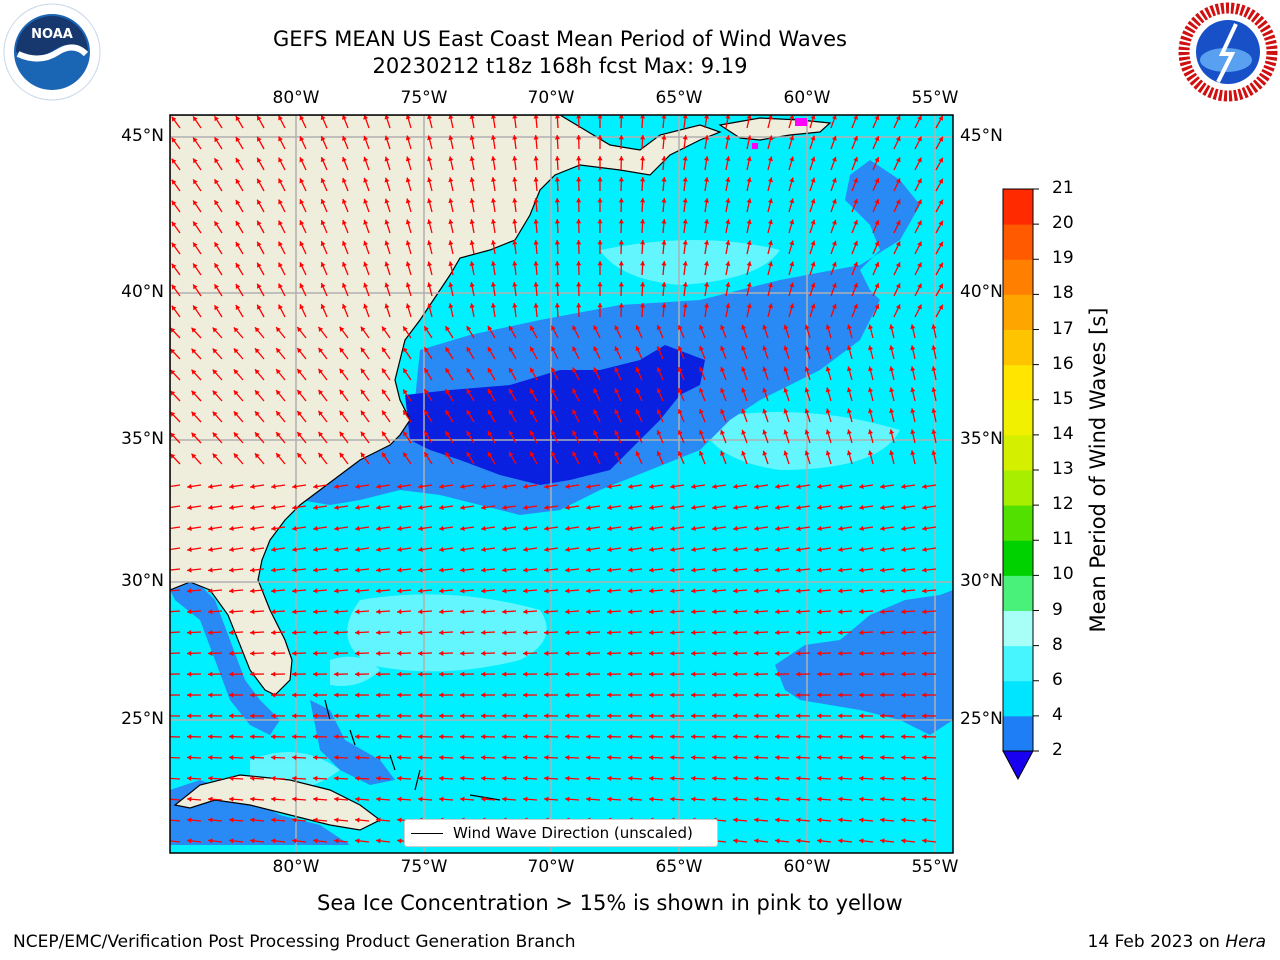 Image resolution: width=1280 pixels, height=960 pixels. Describe the element at coordinates (1063, 363) in the screenshot. I see `colorbar-tick-label: 16` at that location.